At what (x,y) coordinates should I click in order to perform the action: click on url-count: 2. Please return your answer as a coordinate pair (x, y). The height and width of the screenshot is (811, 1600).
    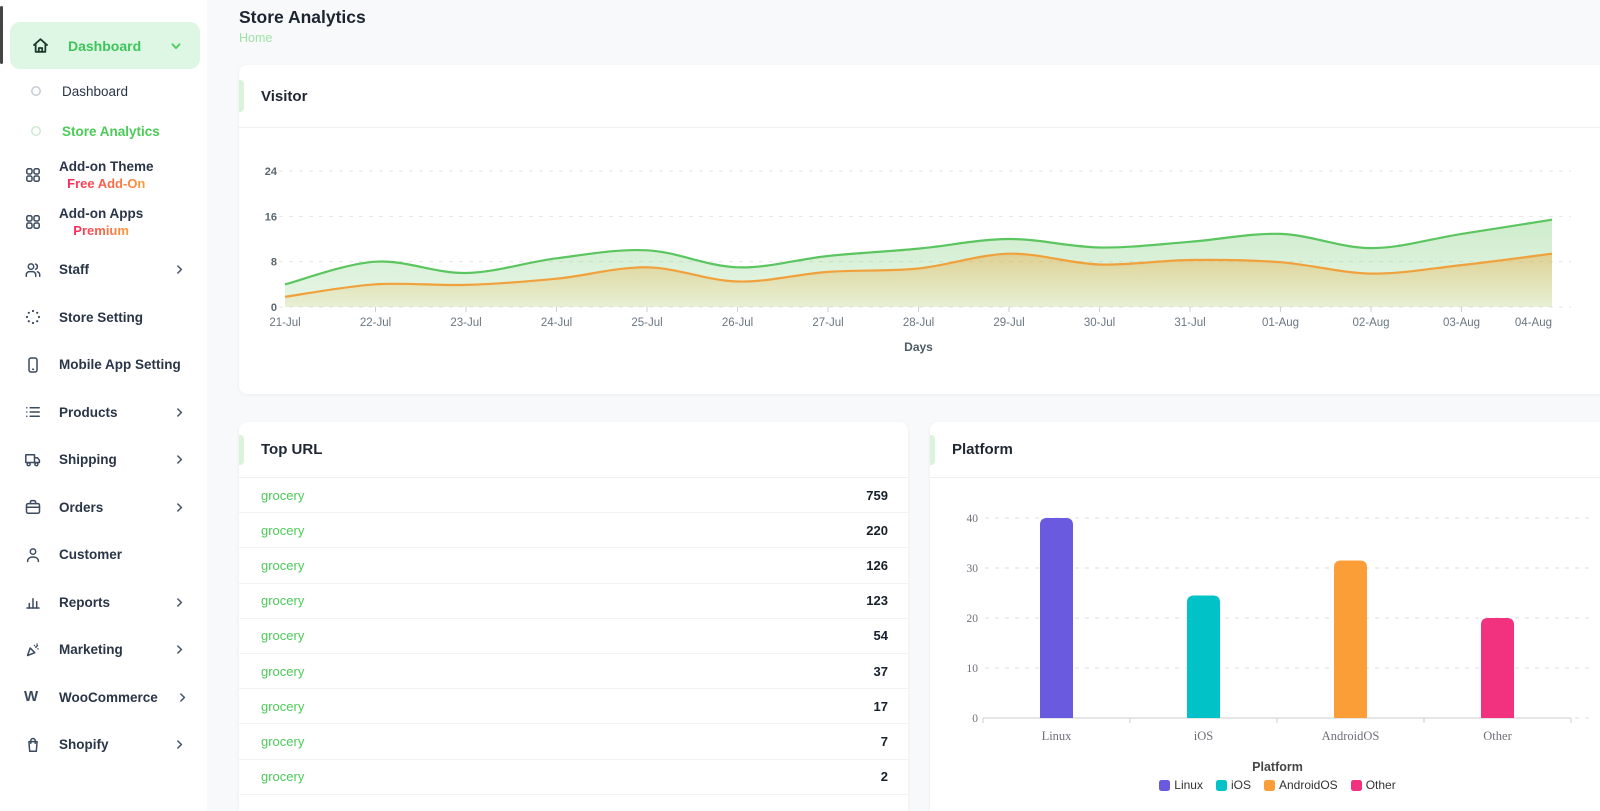
    Looking at the image, I should click on (884, 777).